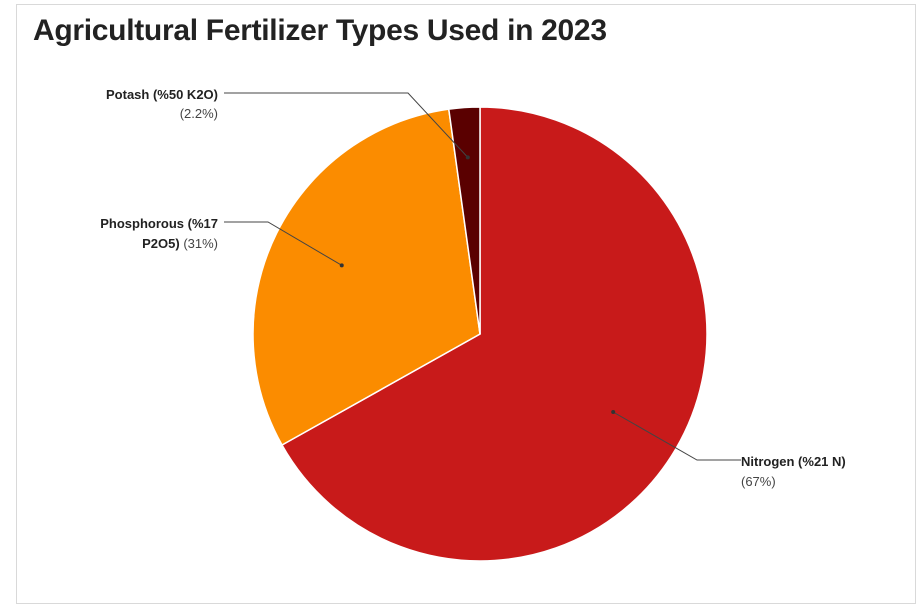 The image size is (920, 604). What do you see at coordinates (346, 125) in the screenshot?
I see `leader-line-potash` at bounding box center [346, 125].